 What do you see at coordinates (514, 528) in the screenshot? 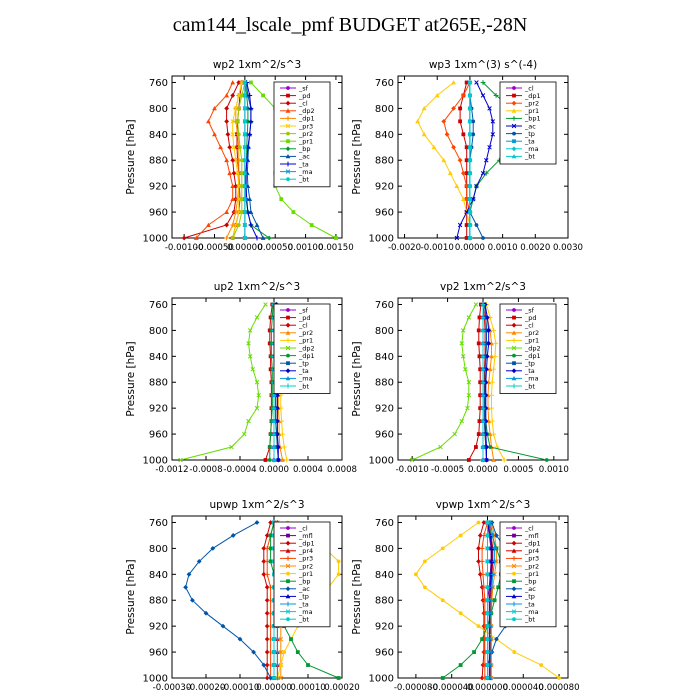
I see `legend-marker-cl` at bounding box center [514, 528].